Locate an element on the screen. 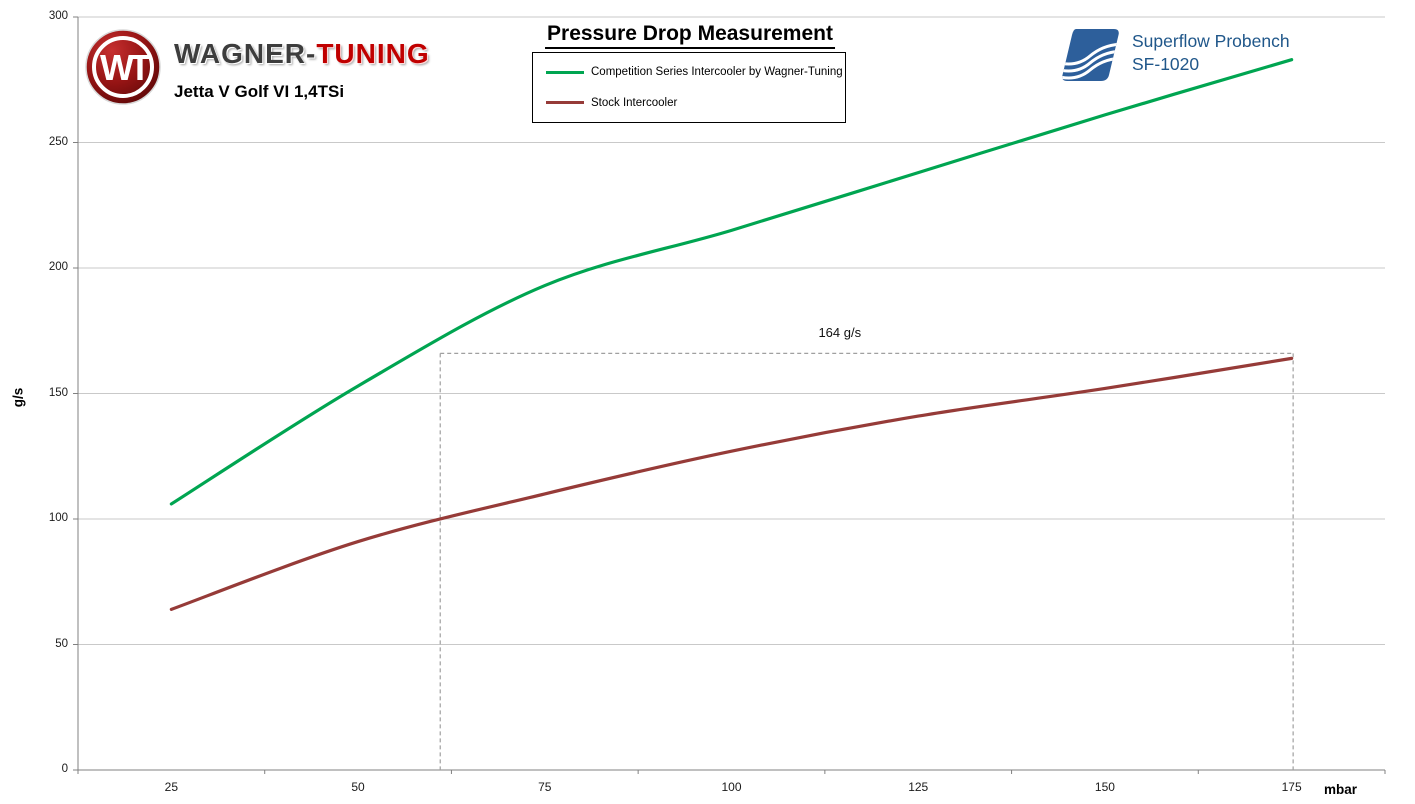  y-tick-label: 50 is located at coordinates (61, 643).